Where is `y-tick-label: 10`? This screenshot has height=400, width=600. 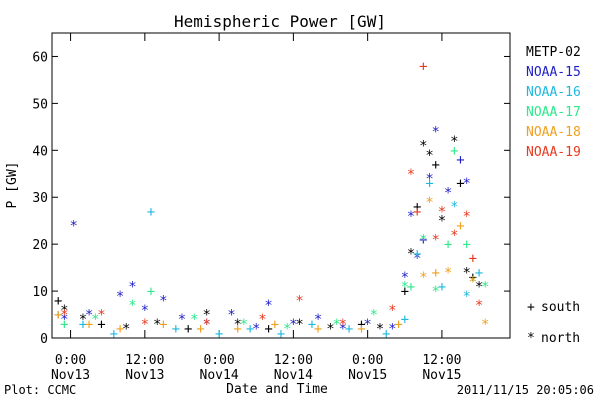
y-tick-label: 10 is located at coordinates (40, 292).